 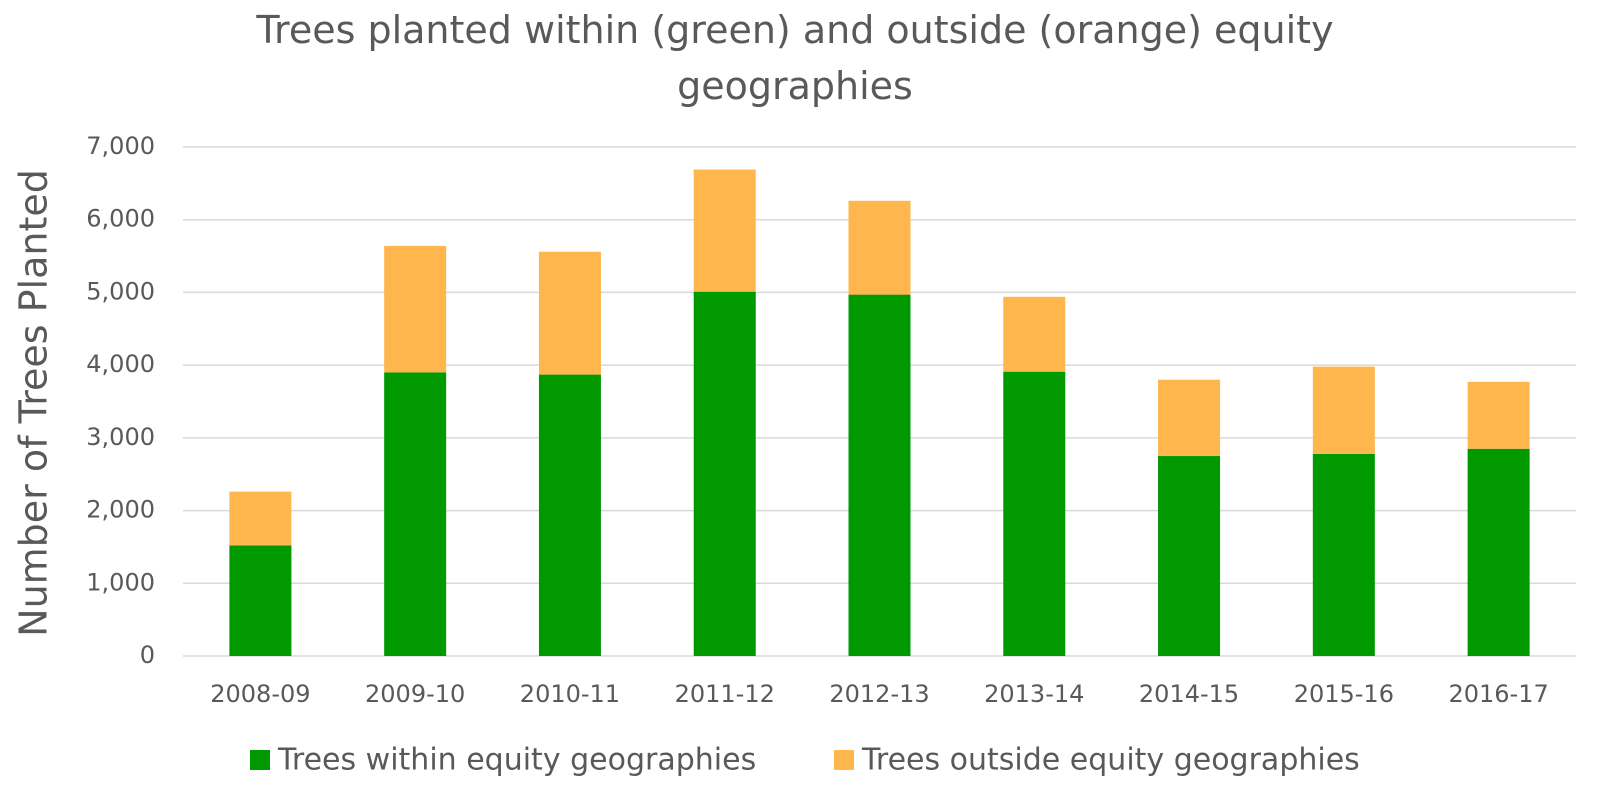 I want to click on x-tick-label: 2009-10, so click(x=415, y=694).